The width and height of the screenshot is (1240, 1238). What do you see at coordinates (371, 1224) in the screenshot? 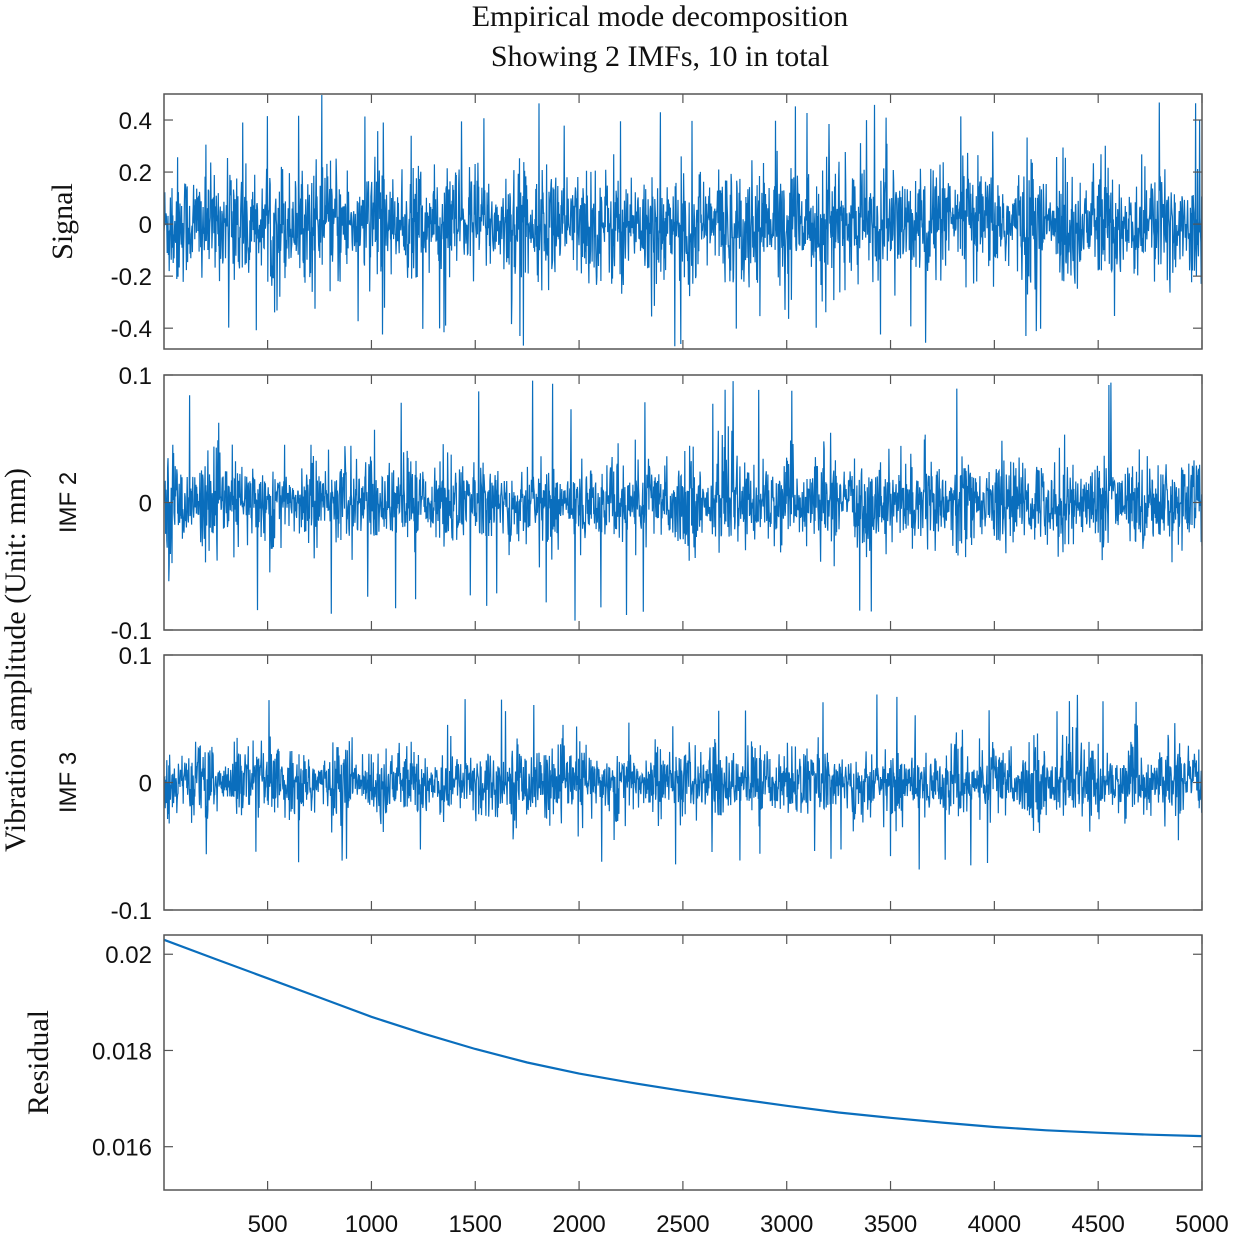
I see `x-tick-label: 1000` at bounding box center [371, 1224].